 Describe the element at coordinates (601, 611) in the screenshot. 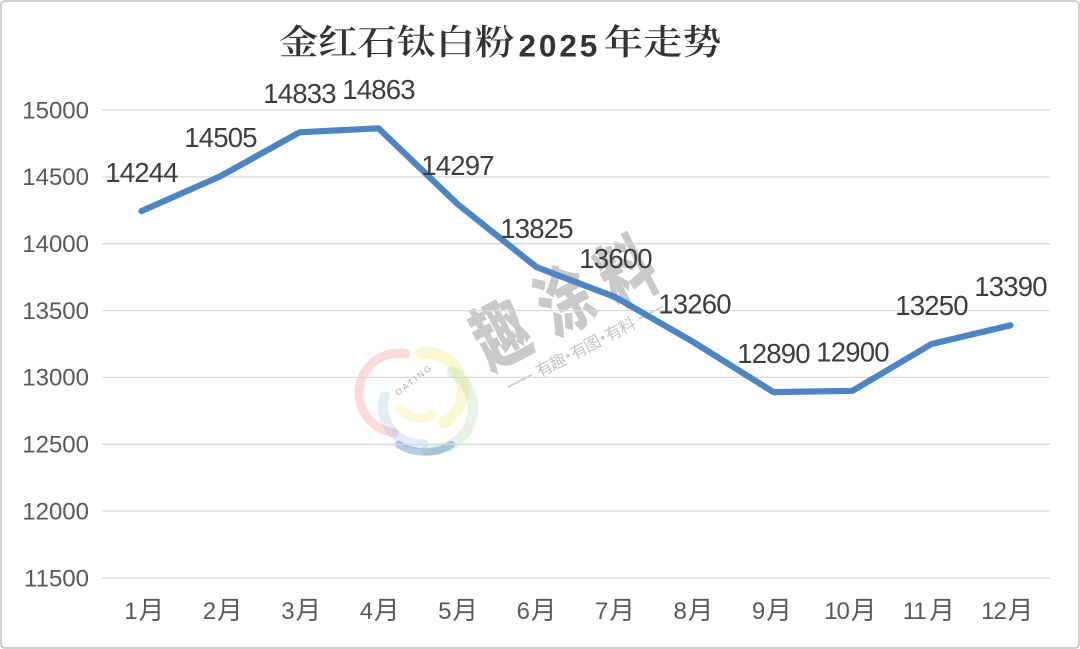

I see `svg-text: 7` at that location.